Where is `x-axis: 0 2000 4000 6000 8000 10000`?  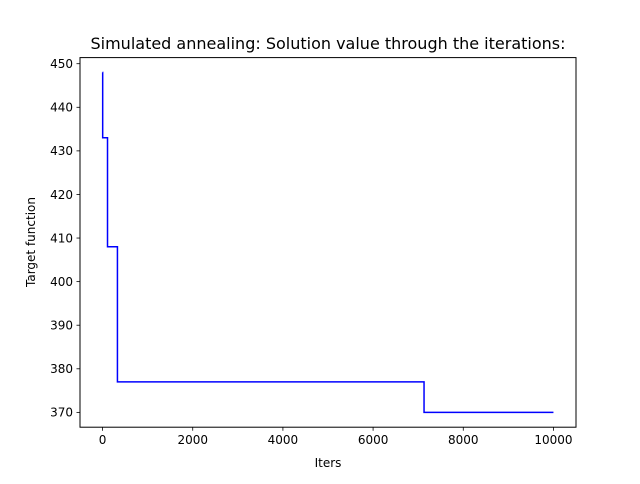 x-axis: 0 2000 4000 6000 8000 10000 is located at coordinates (336, 437).